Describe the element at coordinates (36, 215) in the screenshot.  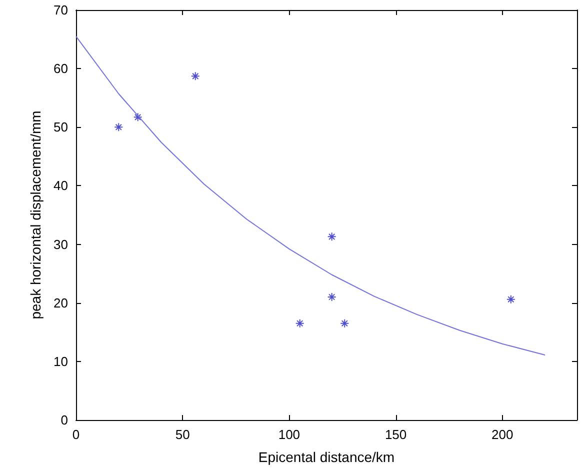
I see `y-axis-title: peak horizontal displacement/mm` at that location.